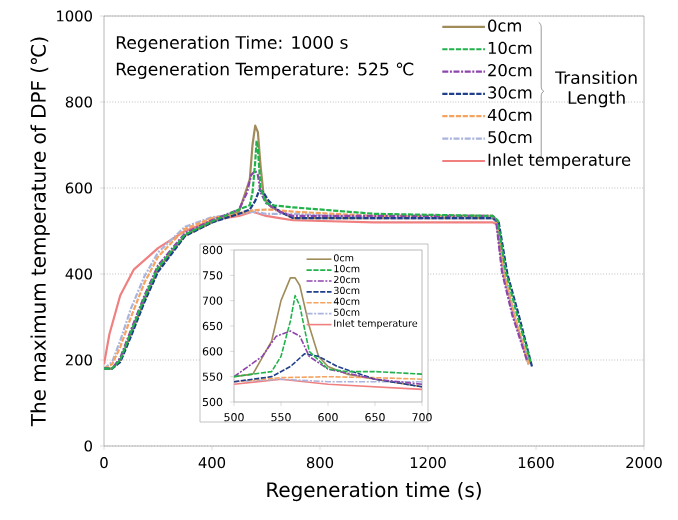 The height and width of the screenshot is (520, 678). I want to click on annotation: Regeneration Time: 1000 s, so click(232, 44).